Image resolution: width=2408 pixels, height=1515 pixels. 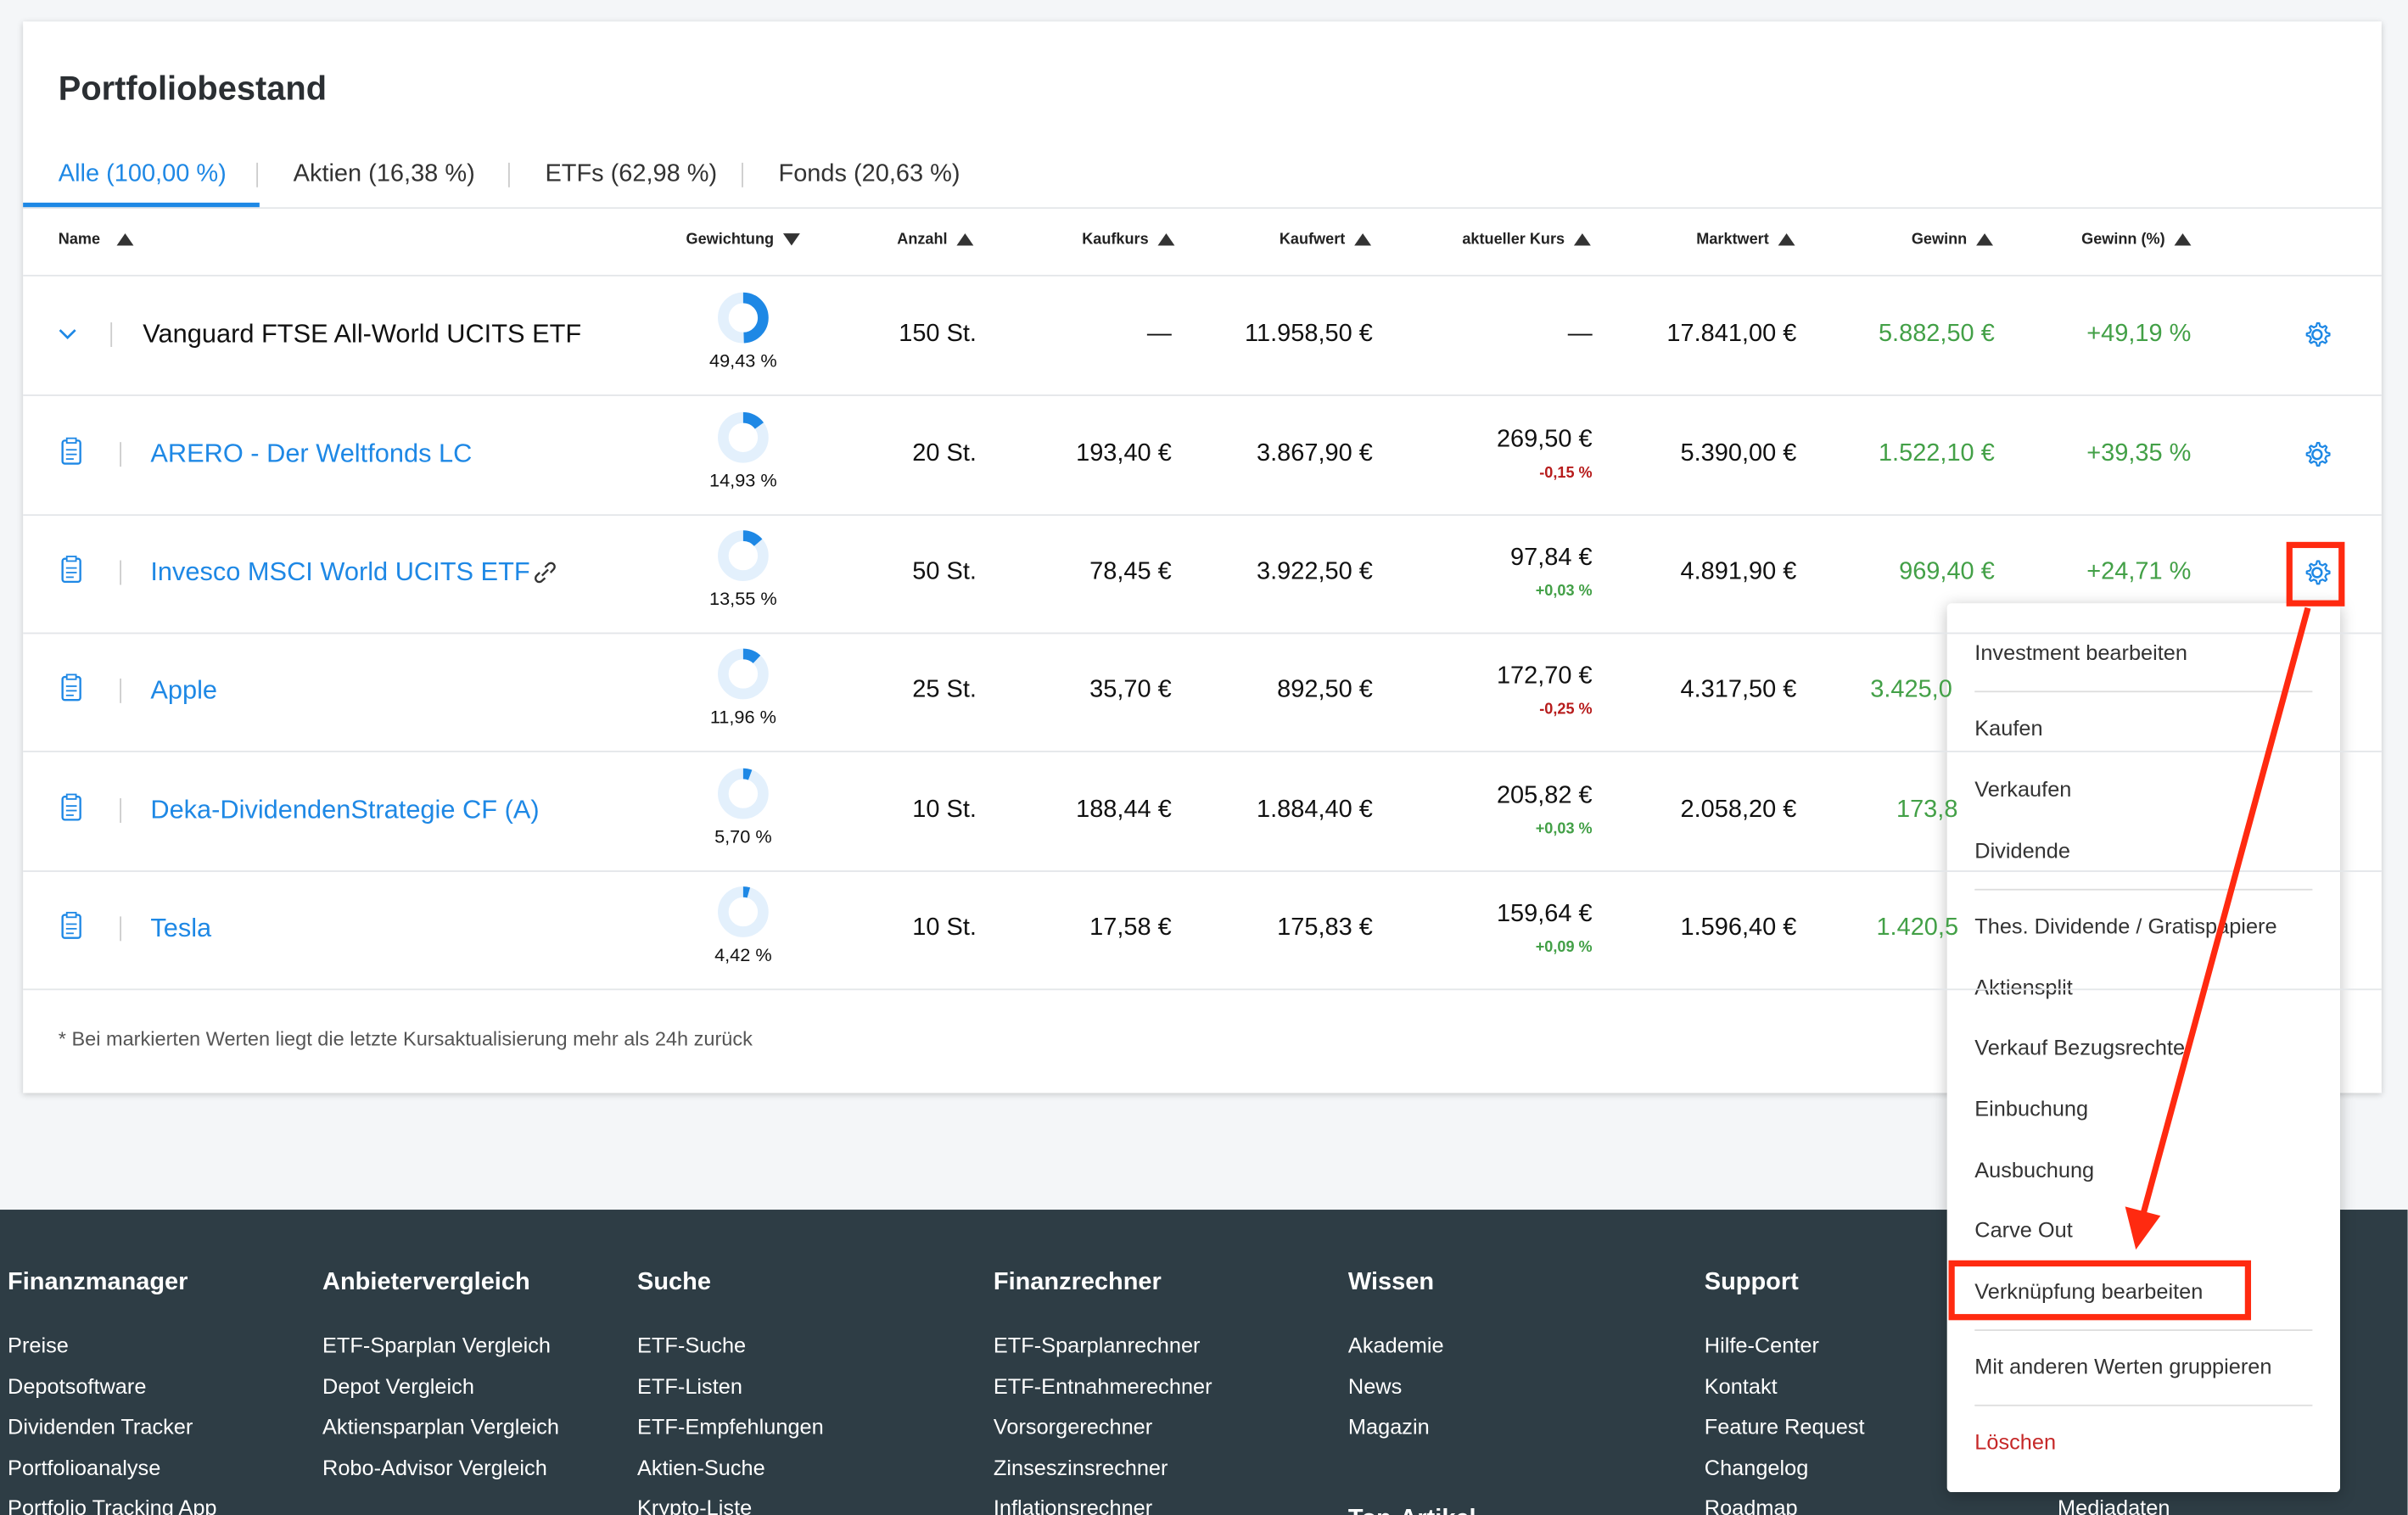 What do you see at coordinates (1159, 334) in the screenshot?
I see `buy-price: —` at bounding box center [1159, 334].